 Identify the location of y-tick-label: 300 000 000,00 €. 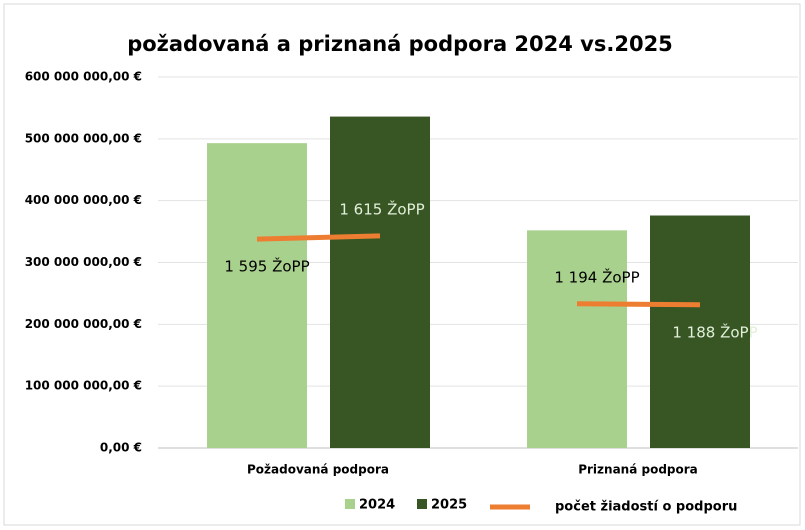
(83, 262).